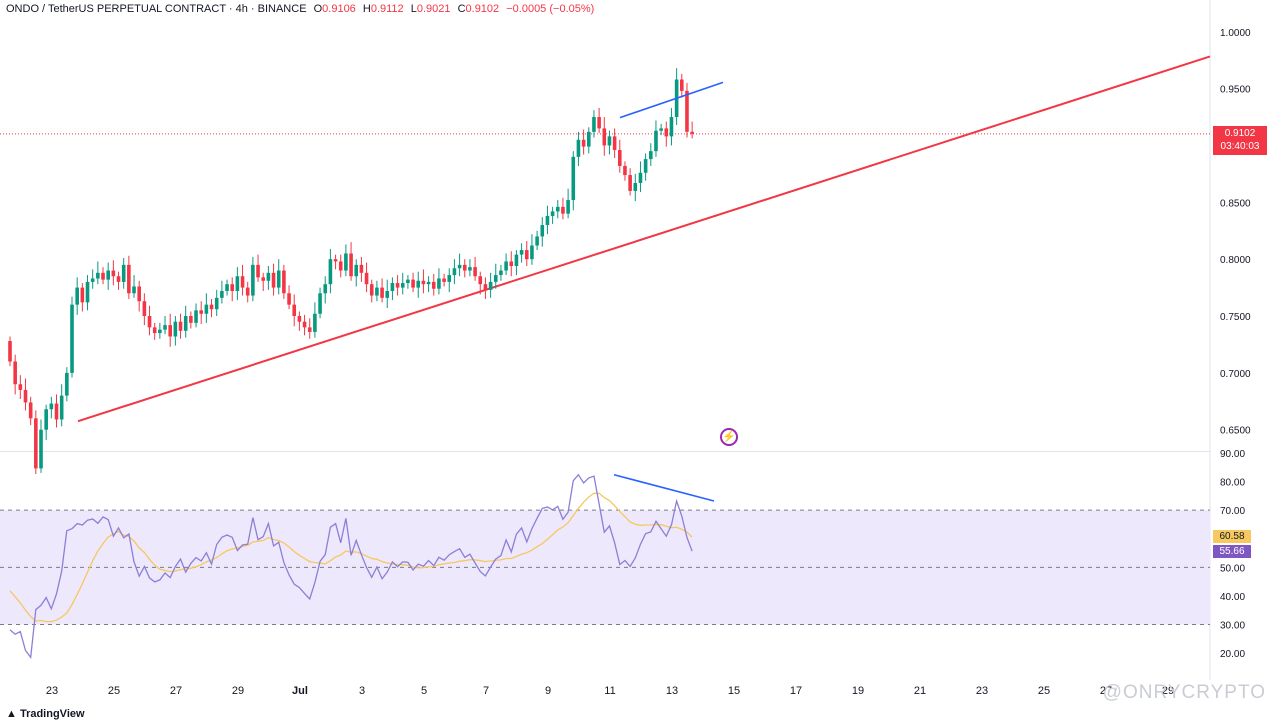 The image size is (1280, 720). What do you see at coordinates (433, 9) in the screenshot?
I see `low-value: 0.9021` at bounding box center [433, 9].